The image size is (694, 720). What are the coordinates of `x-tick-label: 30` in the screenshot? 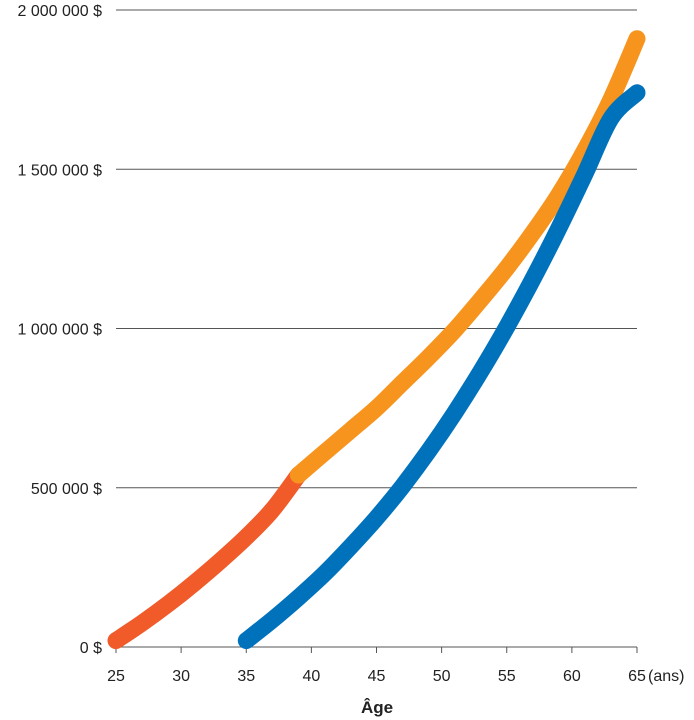 It's located at (181, 676).